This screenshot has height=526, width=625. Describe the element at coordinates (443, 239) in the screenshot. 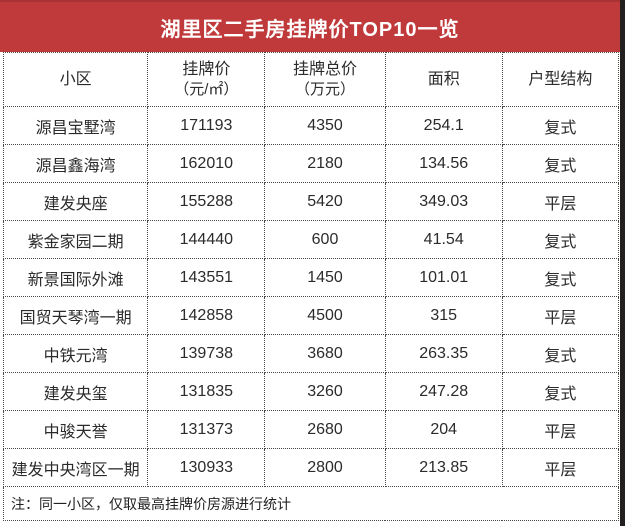

I see `area-cell: 41.54` at that location.